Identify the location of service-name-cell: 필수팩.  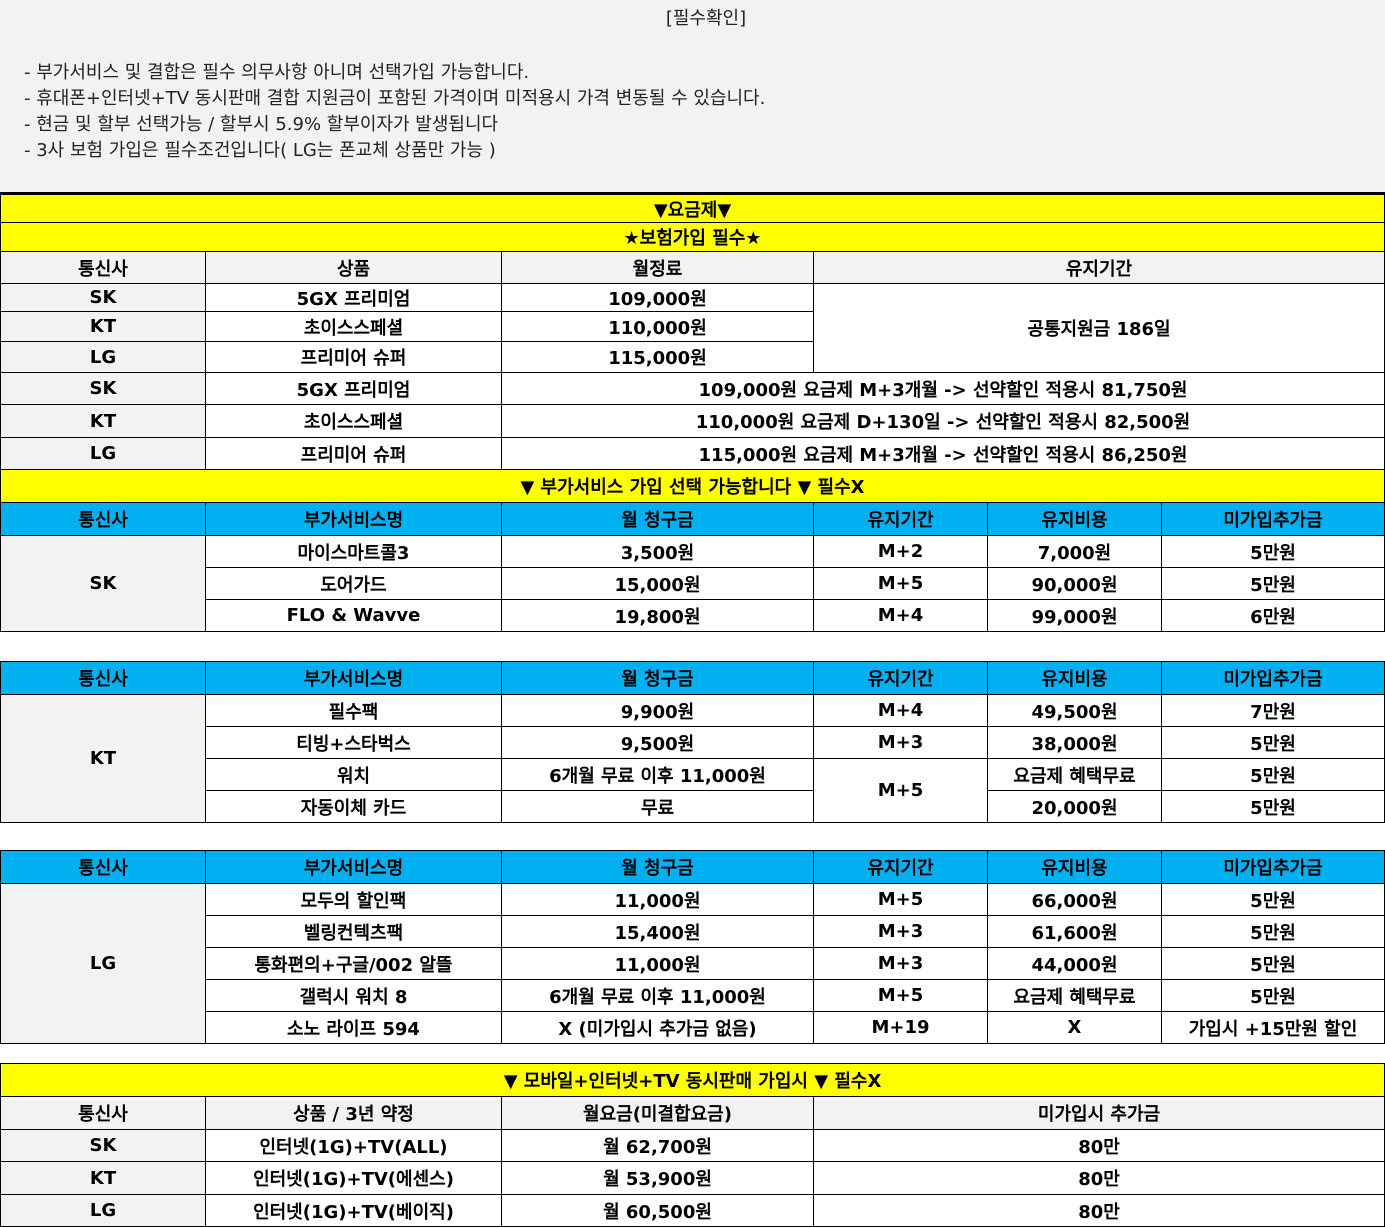
(353, 710).